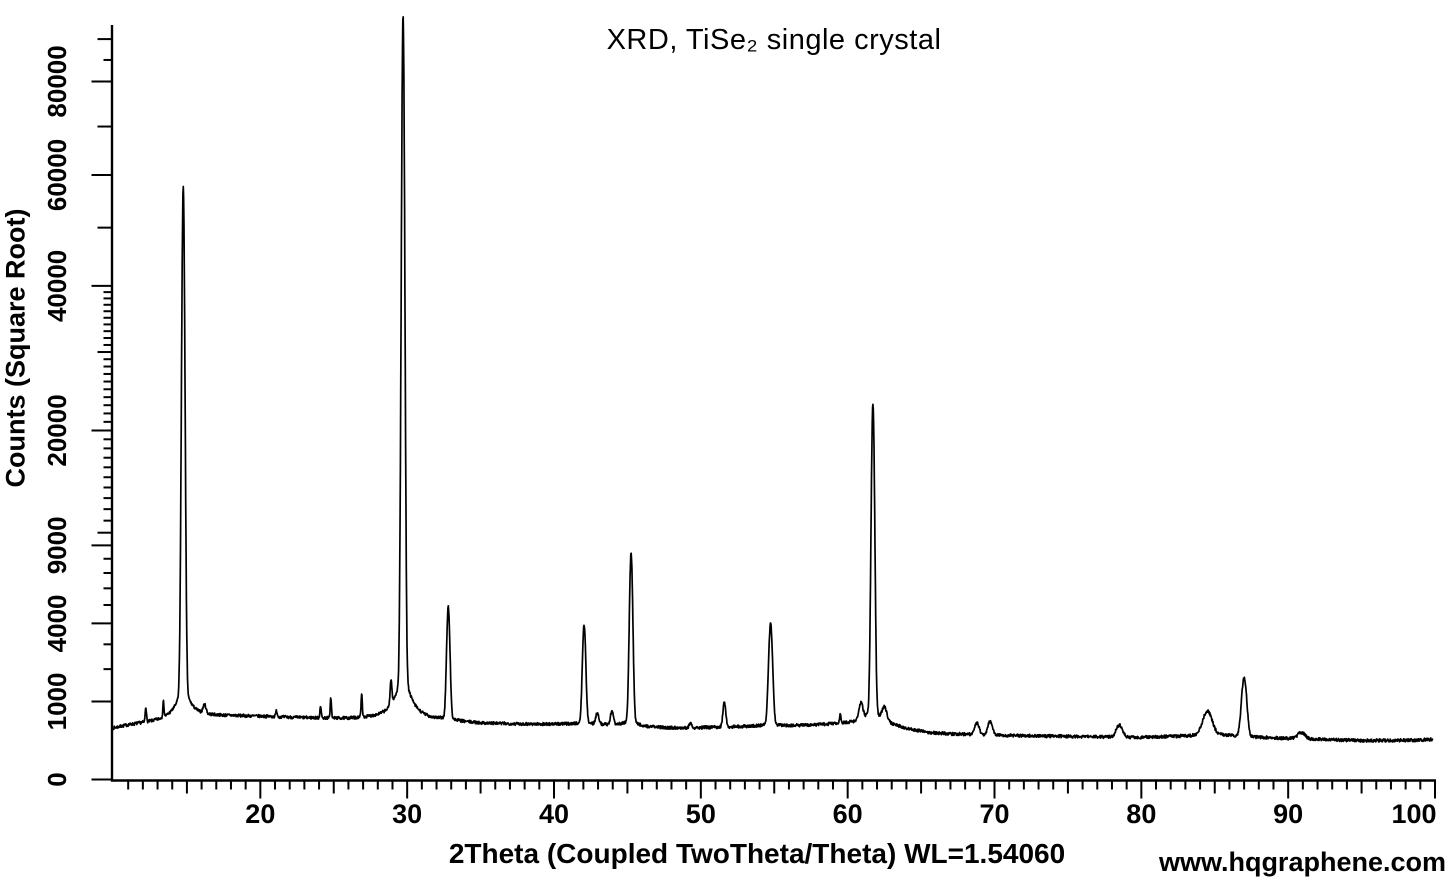  Describe the element at coordinates (57, 81) in the screenshot. I see `y-tick-label: 80000` at that location.